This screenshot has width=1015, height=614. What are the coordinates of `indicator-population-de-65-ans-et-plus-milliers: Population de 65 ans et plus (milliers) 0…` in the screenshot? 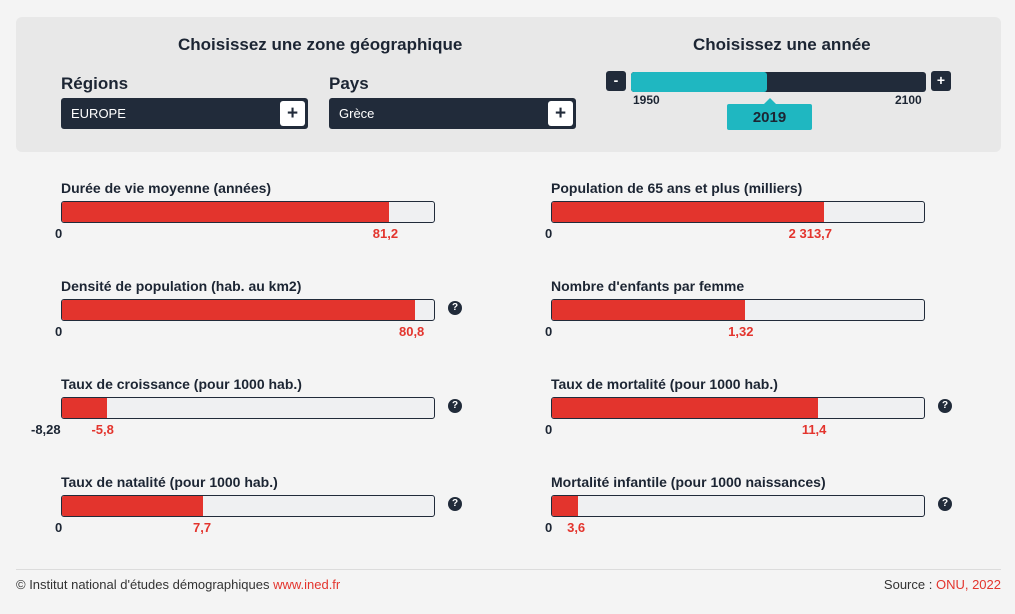 It's located at (763, 215).